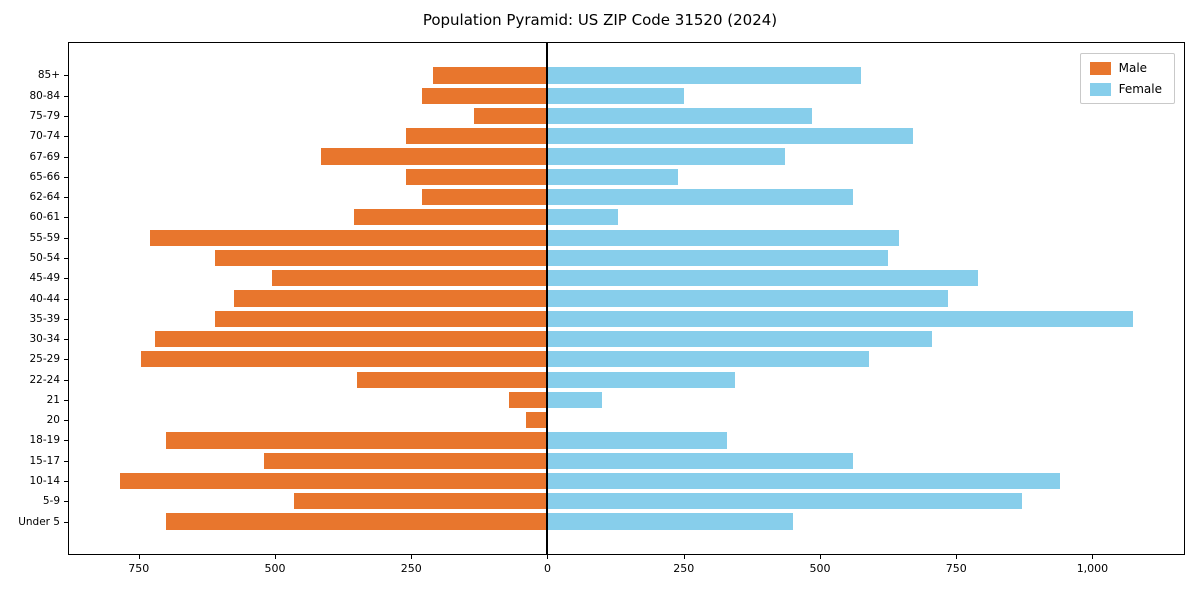 This screenshot has width=1200, height=600. Describe the element at coordinates (44, 339) in the screenshot. I see `y-tick-label: 30-34` at that location.